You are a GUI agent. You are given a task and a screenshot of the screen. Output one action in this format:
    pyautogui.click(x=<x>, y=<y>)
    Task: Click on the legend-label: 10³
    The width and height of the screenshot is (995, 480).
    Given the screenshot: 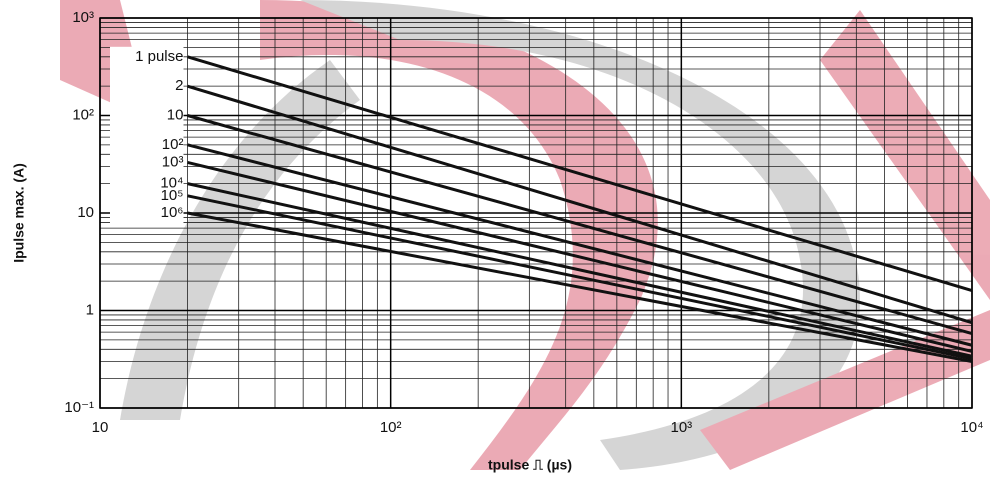 What is the action you would take?
    pyautogui.click(x=173, y=161)
    